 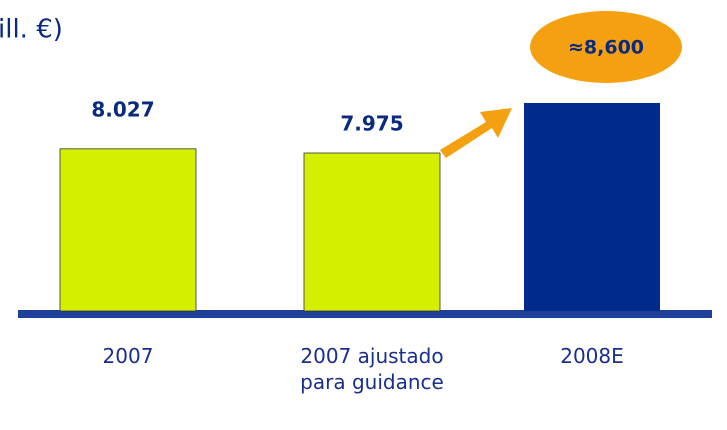 What do you see at coordinates (476, 133) in the screenshot?
I see `trend-arrow` at bounding box center [476, 133].